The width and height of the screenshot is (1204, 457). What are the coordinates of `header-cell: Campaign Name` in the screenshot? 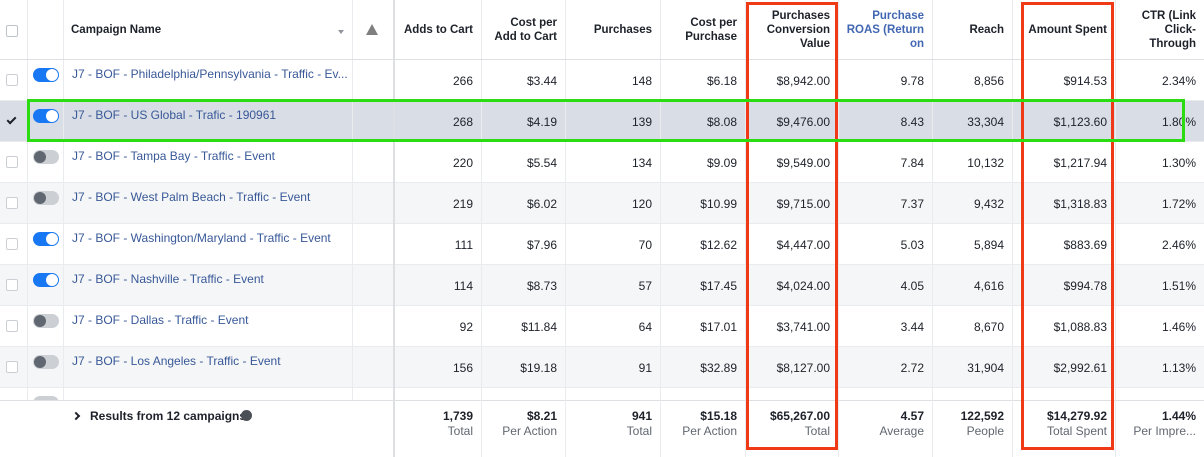 It's located at (116, 30).